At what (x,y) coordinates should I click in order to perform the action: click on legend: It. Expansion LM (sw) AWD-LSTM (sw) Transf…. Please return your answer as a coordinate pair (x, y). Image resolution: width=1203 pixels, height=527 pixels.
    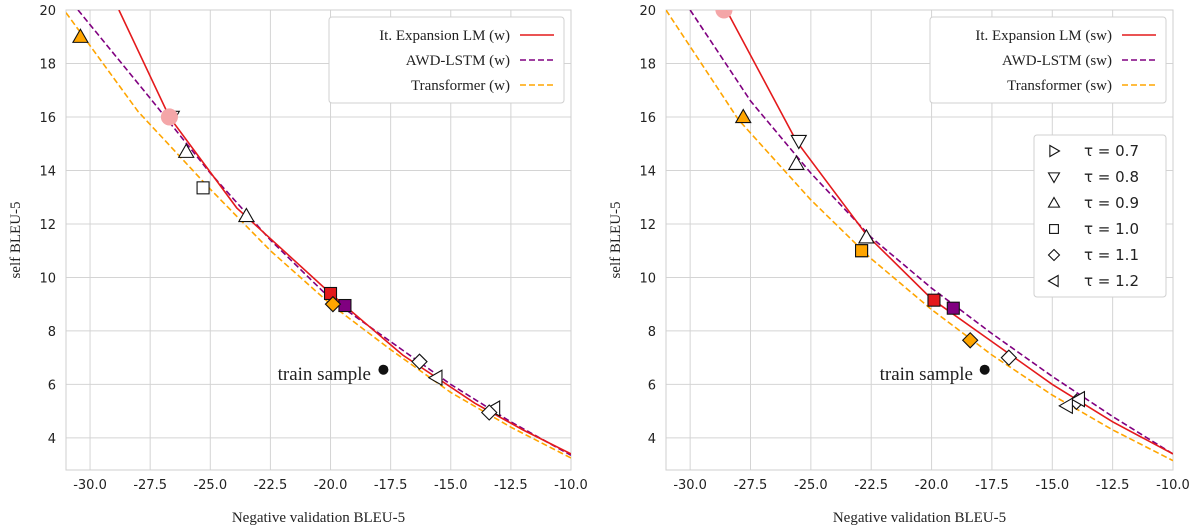
    Looking at the image, I should click on (1048, 60).